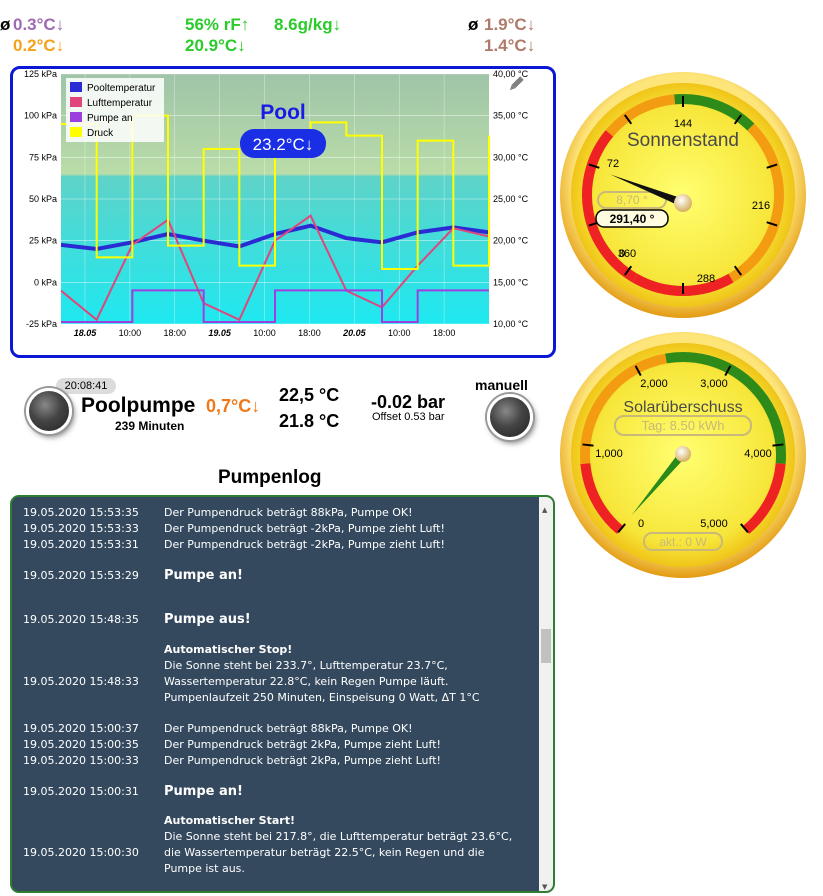 The height and width of the screenshot is (896, 823). I want to click on sun-band-red, so click(610, 206).